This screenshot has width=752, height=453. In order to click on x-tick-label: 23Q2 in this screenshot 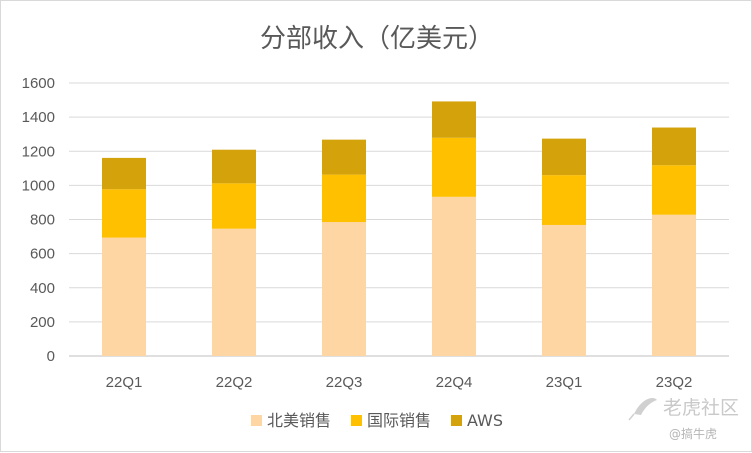, I will do `click(674, 382)`.